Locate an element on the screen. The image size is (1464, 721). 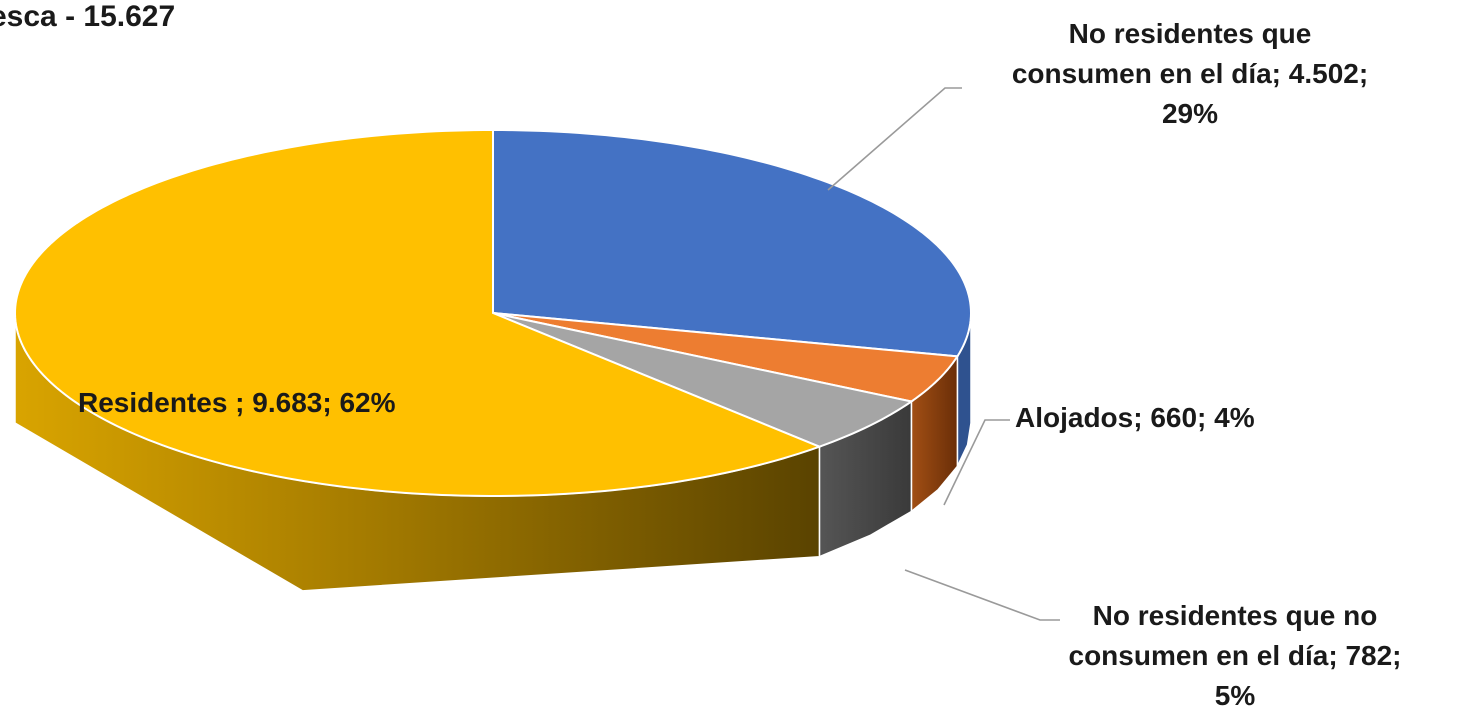
leader-line-no-residentes-consumen is located at coordinates (894, 139).